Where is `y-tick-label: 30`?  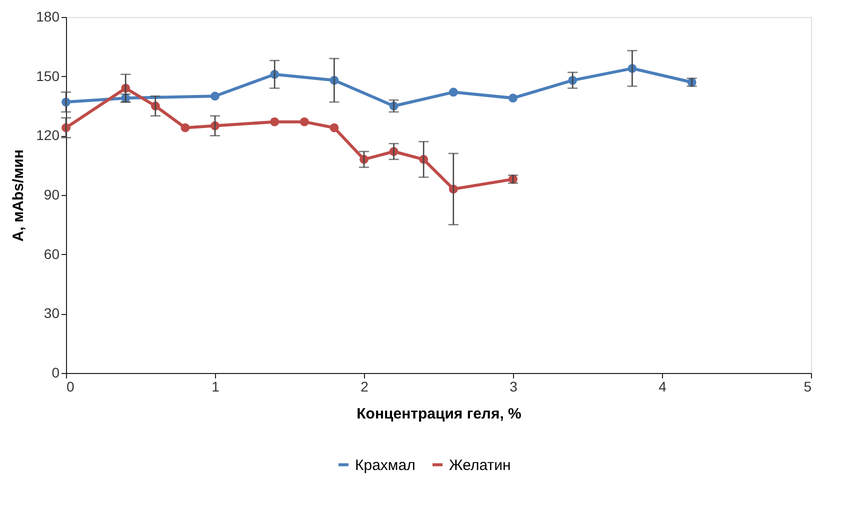
y-tick-label: 30 is located at coordinates (52, 313).